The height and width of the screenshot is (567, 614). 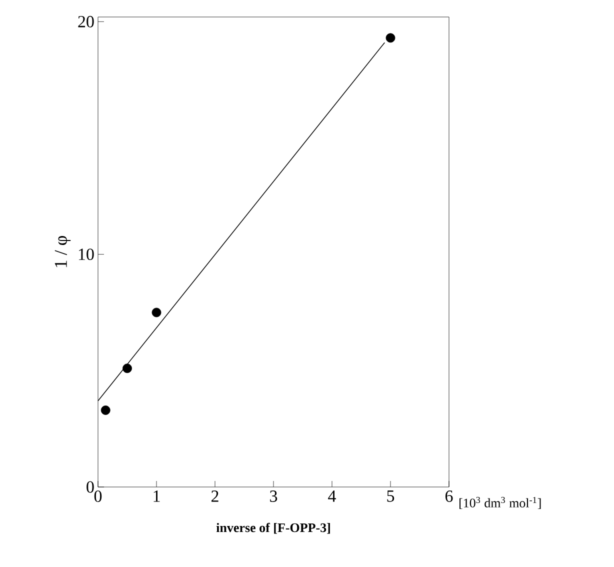 I want to click on x-tick-label: 3, so click(x=274, y=496).